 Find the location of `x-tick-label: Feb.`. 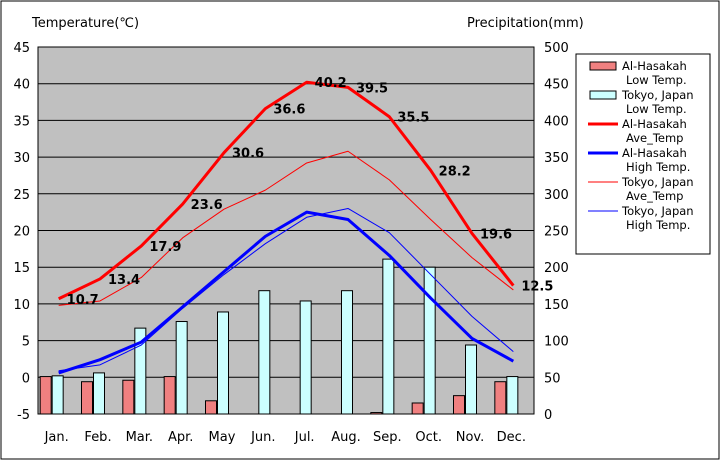

x-tick-label: Feb. is located at coordinates (97, 437).